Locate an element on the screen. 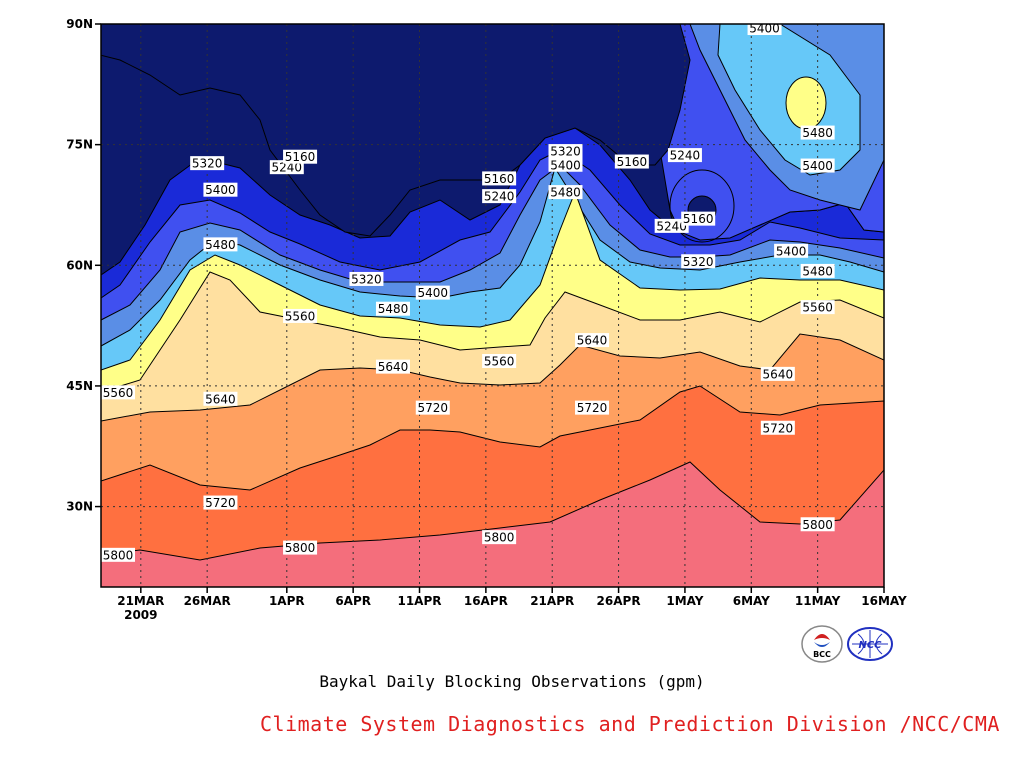 This screenshot has width=1024, height=768. y-axis: 30N 45N 60N 75N 90N is located at coordinates (83, 265).